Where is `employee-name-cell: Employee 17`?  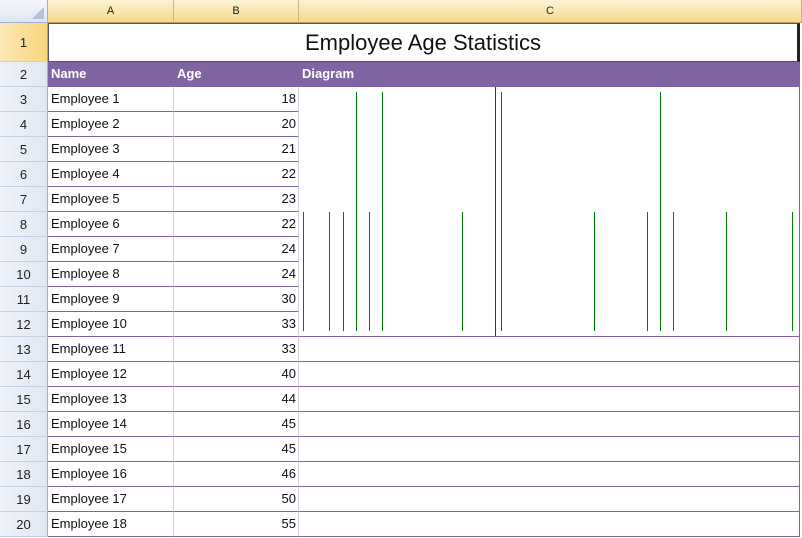
employee-name-cell: Employee 17 is located at coordinates (111, 499).